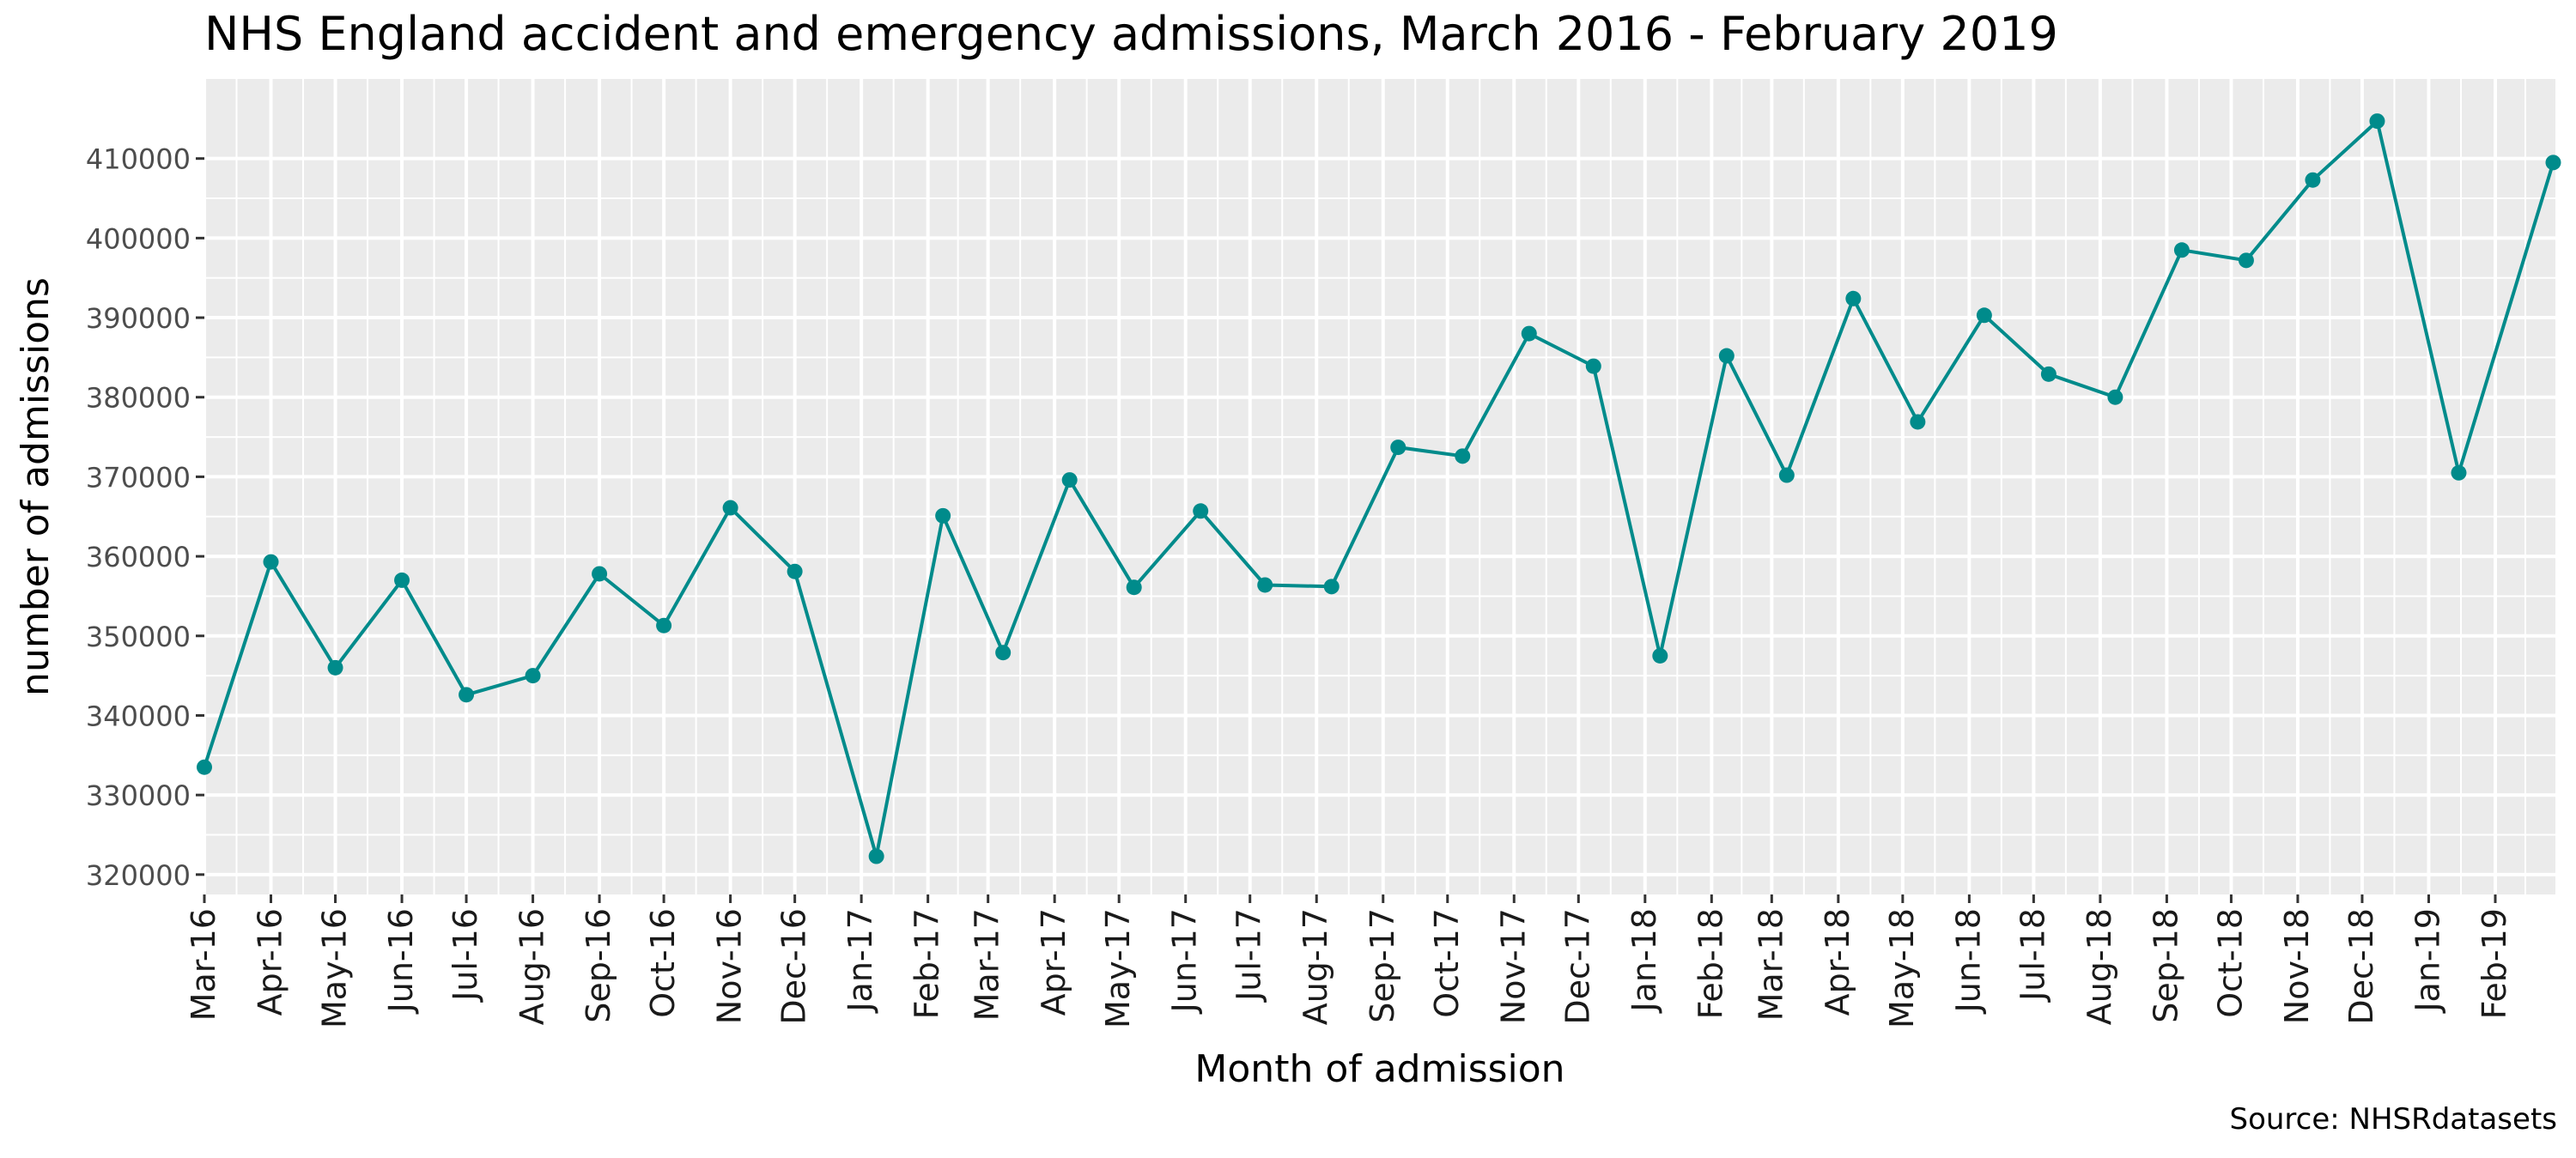  Describe the element at coordinates (138, 637) in the screenshot. I see `y-tick-label: 350000` at that location.